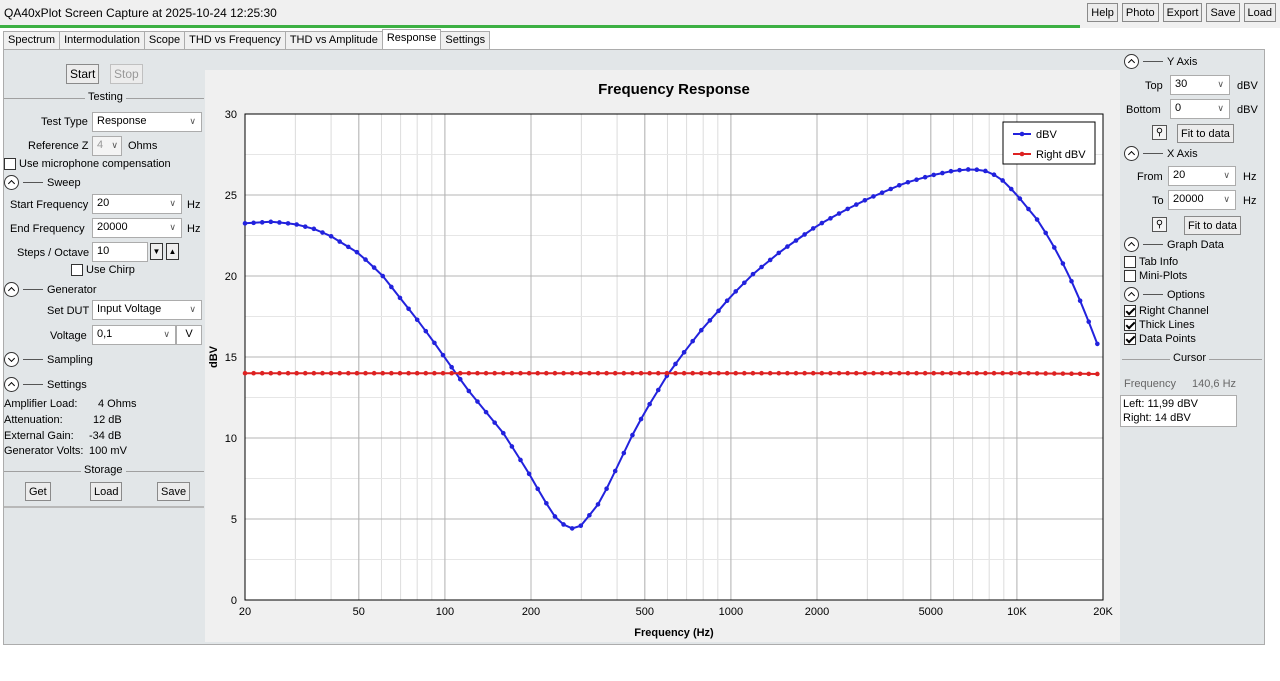 The image size is (1280, 681). I want to click on generator-header: Generator, so click(50, 289).